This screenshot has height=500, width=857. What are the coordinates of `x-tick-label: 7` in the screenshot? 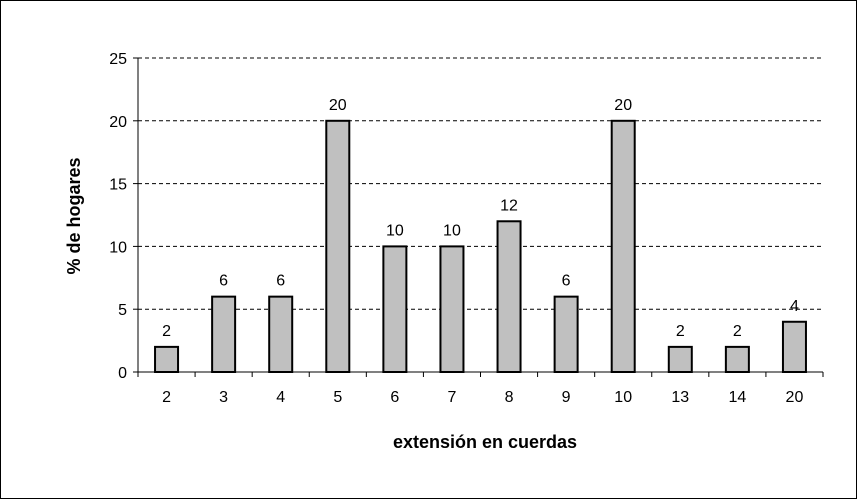 It's located at (452, 397).